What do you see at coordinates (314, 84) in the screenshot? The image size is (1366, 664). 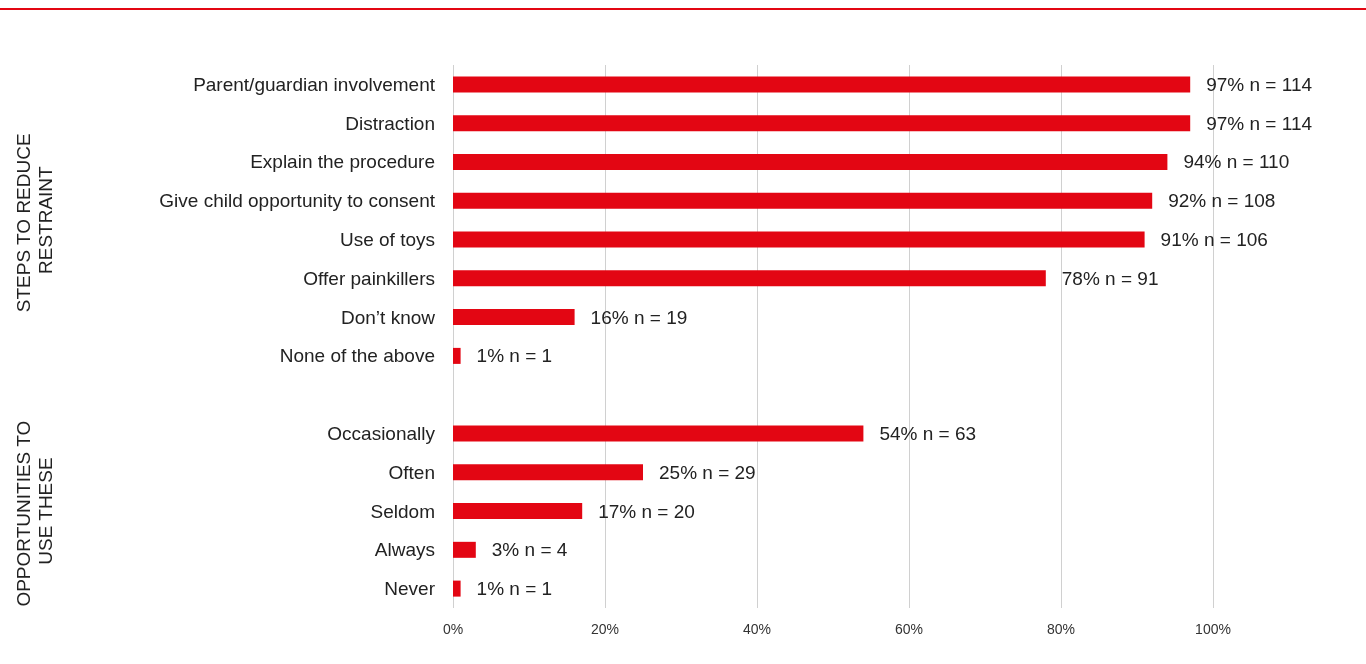 I see `y-tick-label: Parent/guardian involvement` at bounding box center [314, 84].